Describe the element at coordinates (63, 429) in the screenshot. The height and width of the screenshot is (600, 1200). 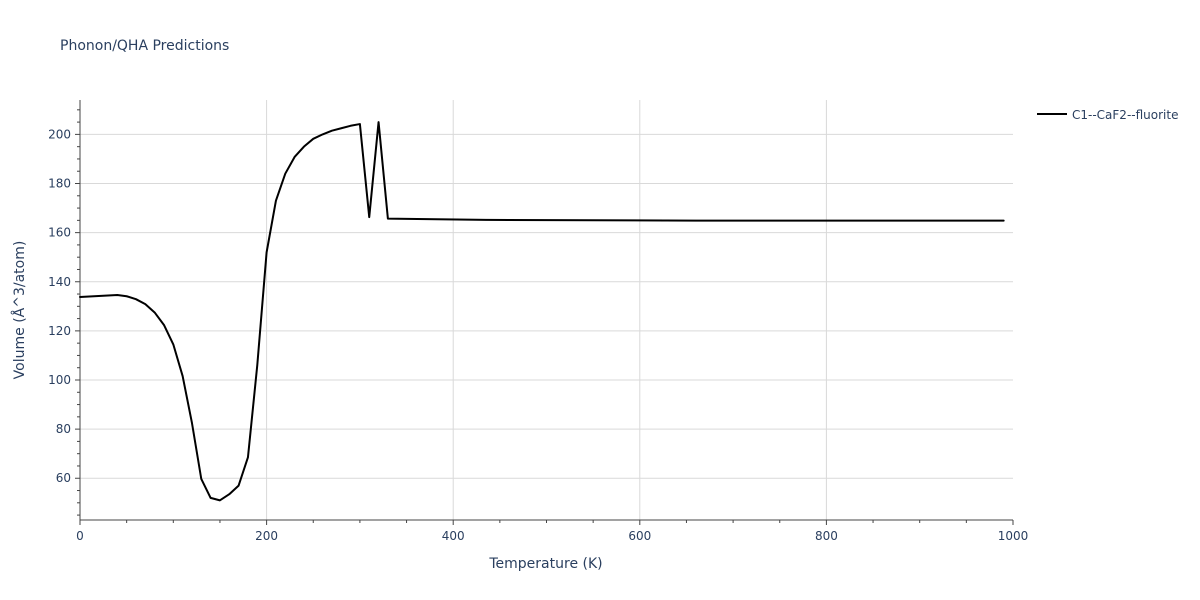
I see `y-tick-label: 80` at that location.